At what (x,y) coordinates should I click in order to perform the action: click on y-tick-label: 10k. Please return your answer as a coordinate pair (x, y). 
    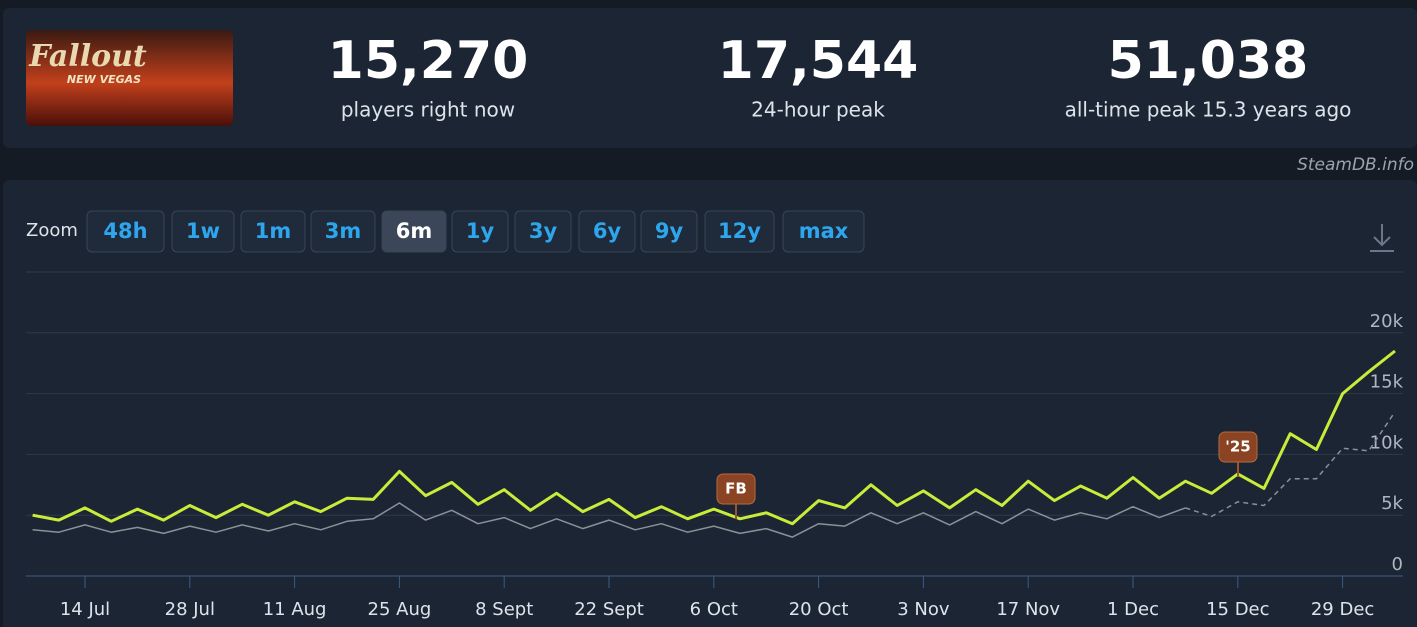
    Looking at the image, I should click on (1387, 442).